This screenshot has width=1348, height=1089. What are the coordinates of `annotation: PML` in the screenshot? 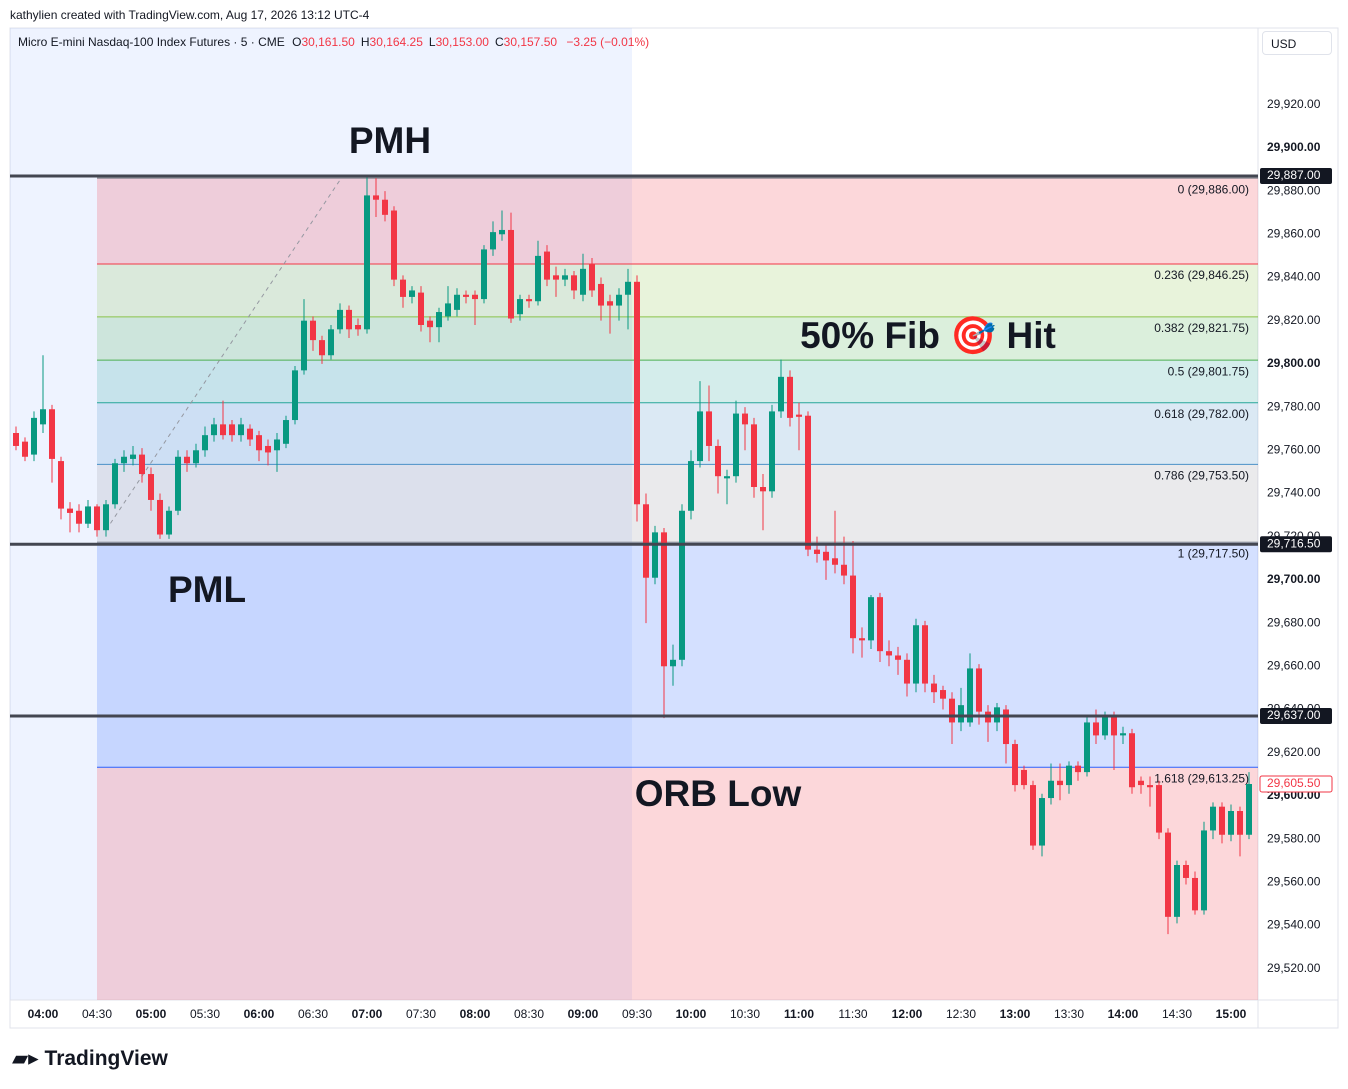 It's located at (207, 589).